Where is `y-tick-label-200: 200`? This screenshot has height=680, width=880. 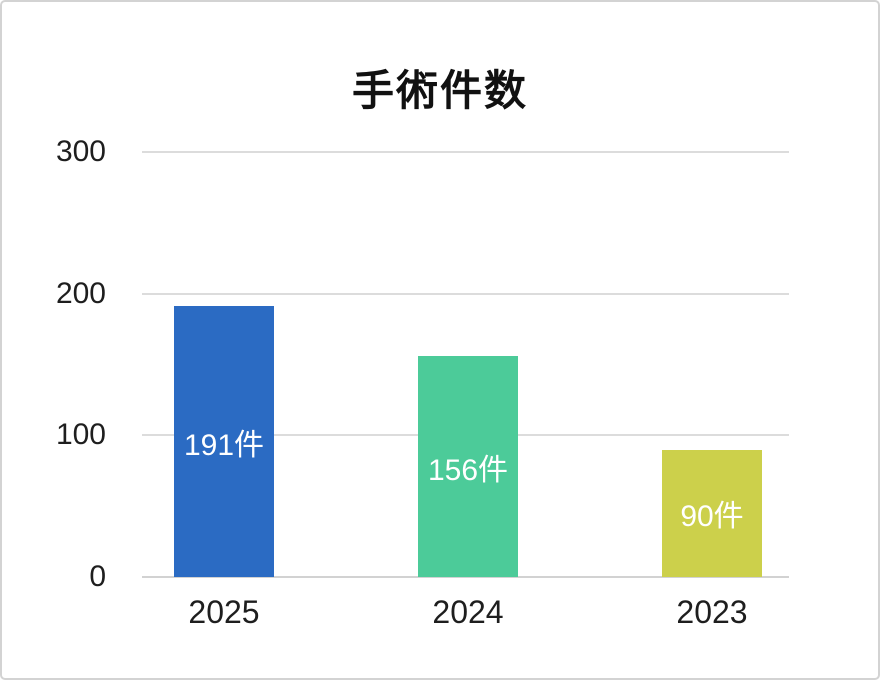
y-tick-label-200: 200 is located at coordinates (80, 293).